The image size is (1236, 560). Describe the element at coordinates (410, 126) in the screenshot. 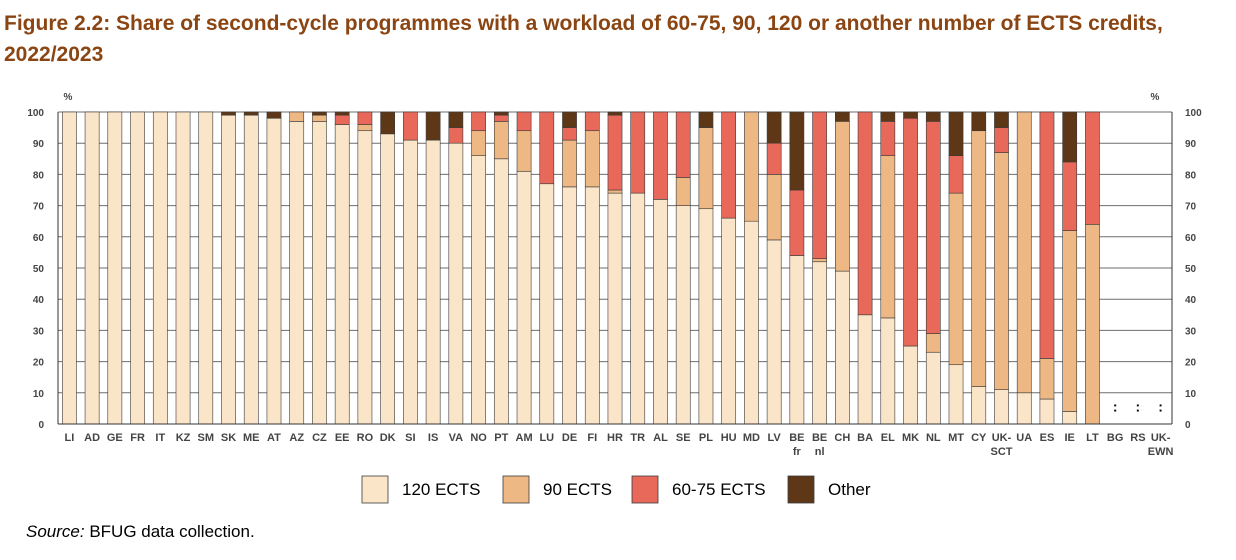

I see `bar-si-60-75-ects` at that location.